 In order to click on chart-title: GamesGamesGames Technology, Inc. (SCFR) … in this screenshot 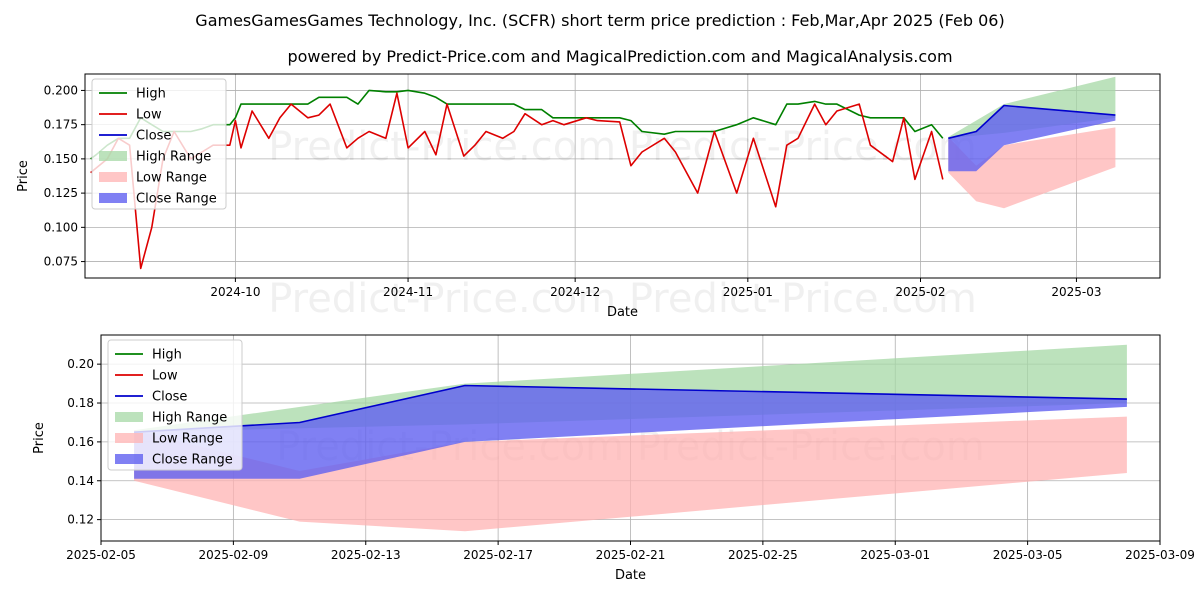, I will do `click(599, 20)`.